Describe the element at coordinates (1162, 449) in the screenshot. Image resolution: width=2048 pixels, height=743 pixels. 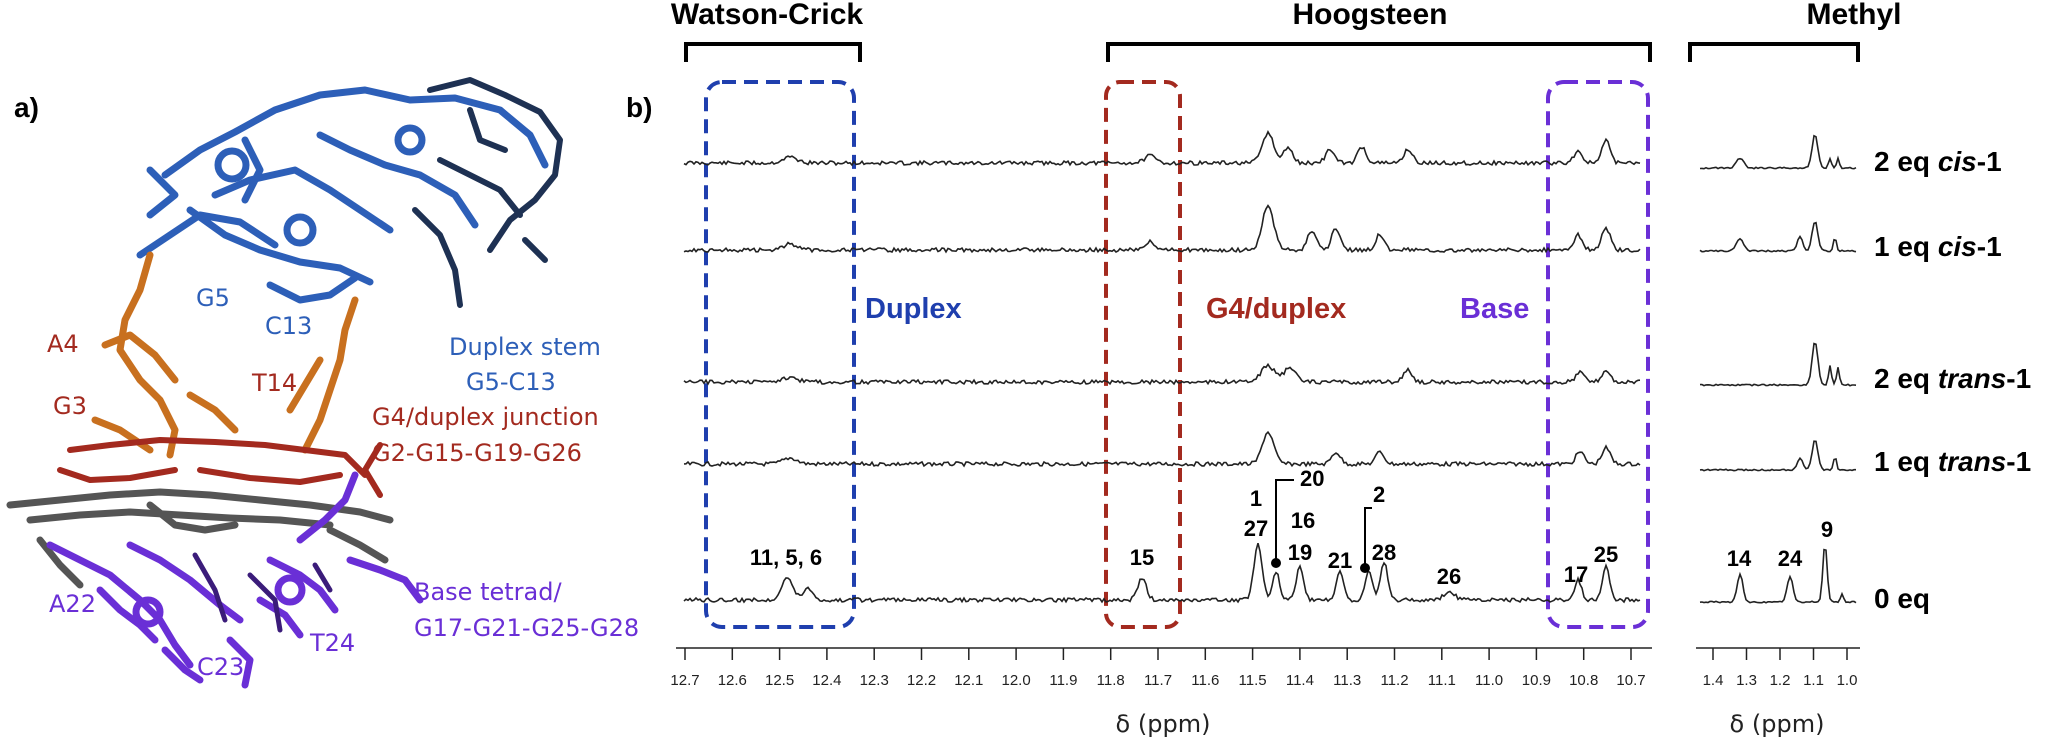
I see `trace-main-1eq-trans` at that location.